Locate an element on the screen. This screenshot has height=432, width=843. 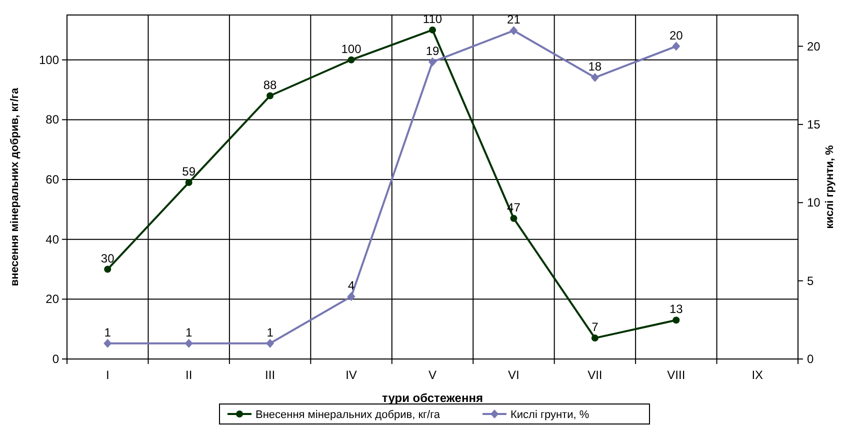
y2-tick-label: 20 is located at coordinates (814, 46).